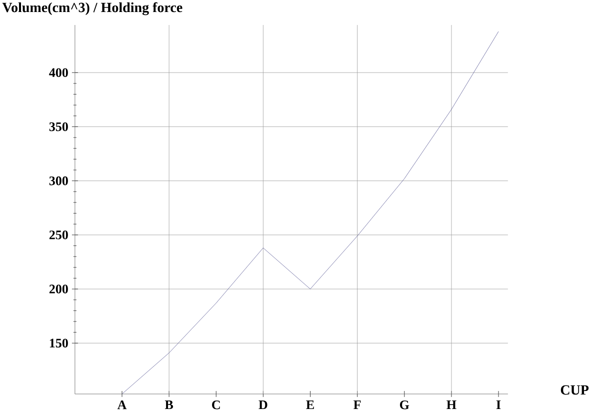 This screenshot has width=600, height=415. I want to click on x-tick-label: B, so click(169, 405).